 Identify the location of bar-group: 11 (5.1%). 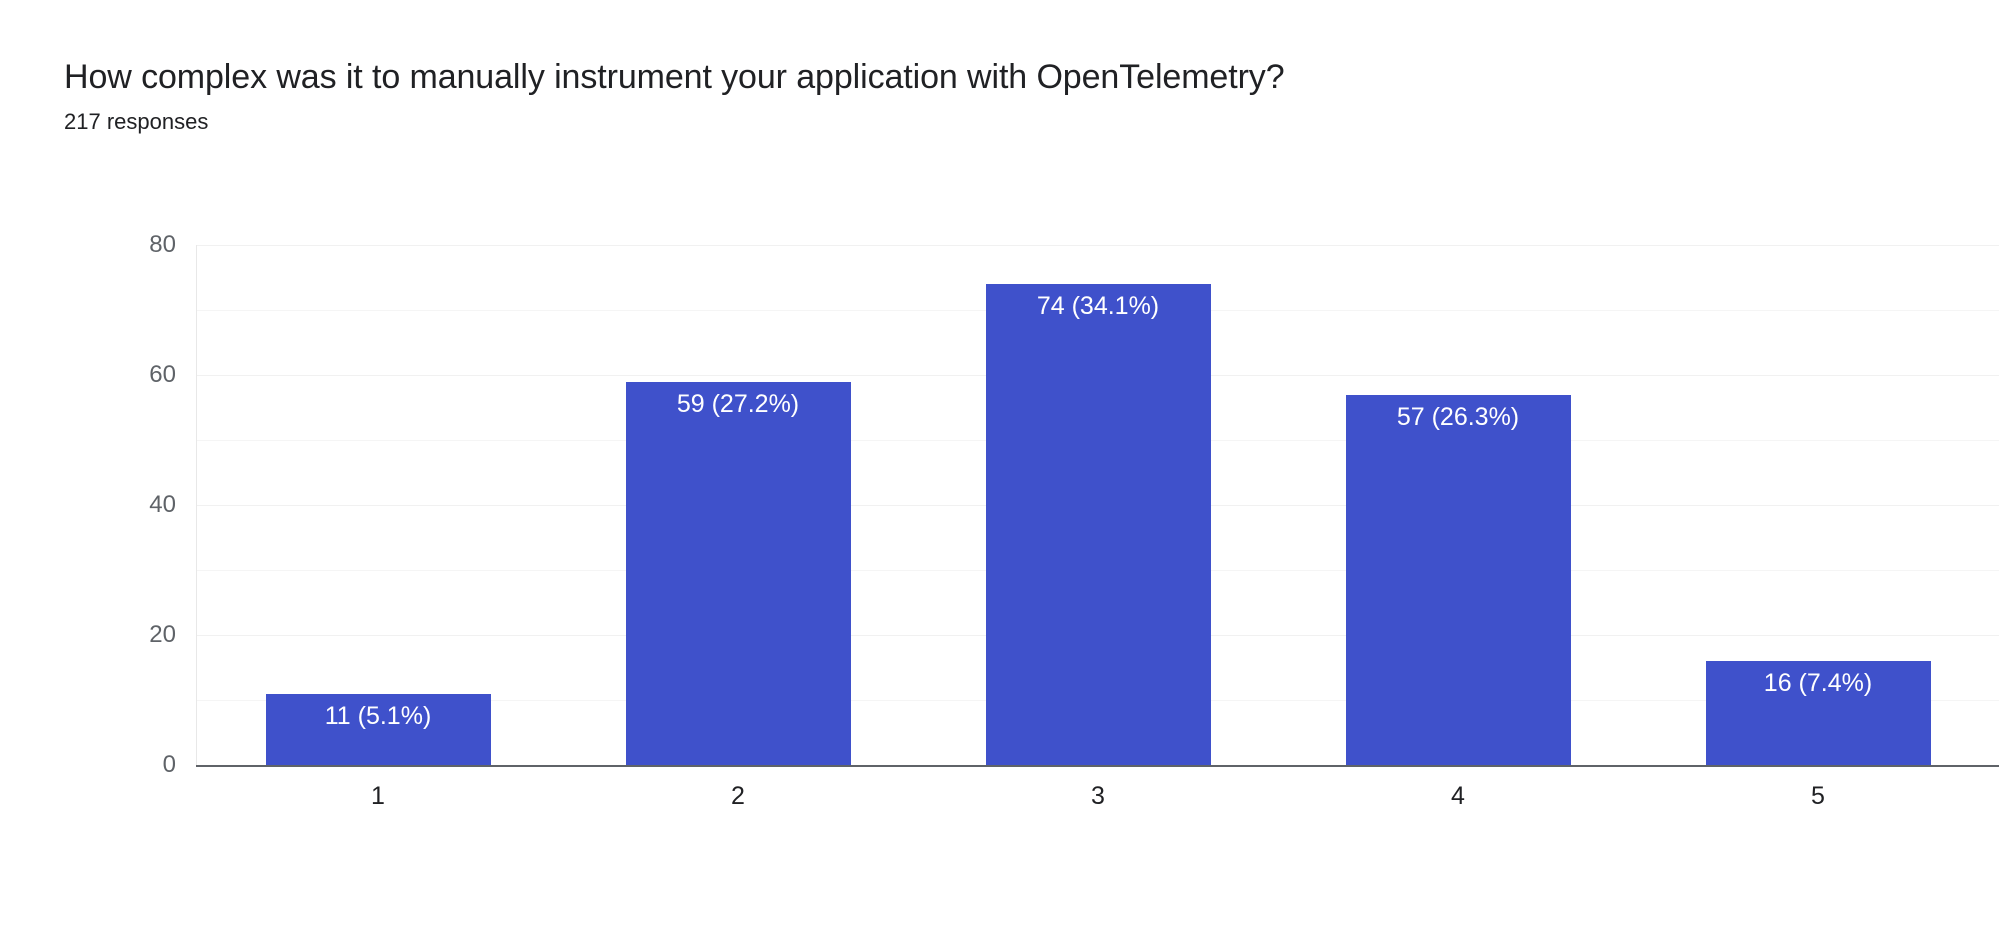
(378, 505).